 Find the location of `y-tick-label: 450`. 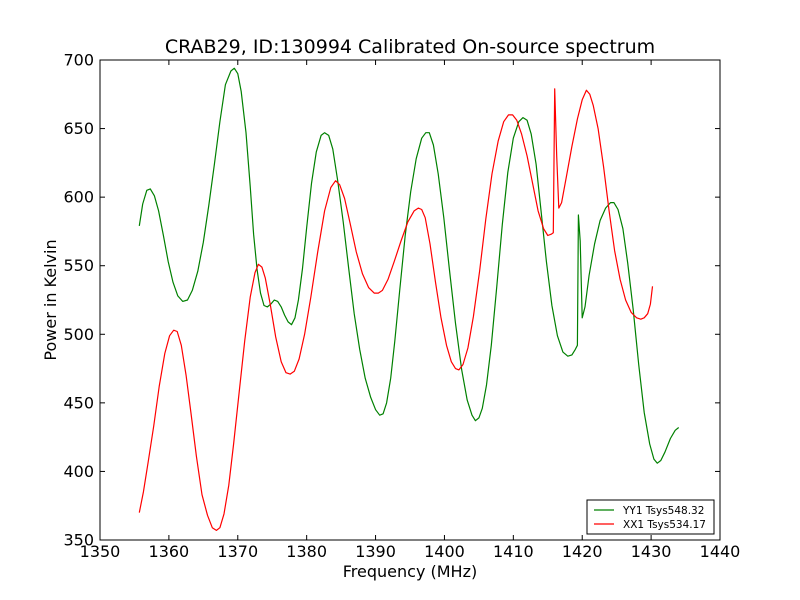

y-tick-label: 450 is located at coordinates (78, 402).